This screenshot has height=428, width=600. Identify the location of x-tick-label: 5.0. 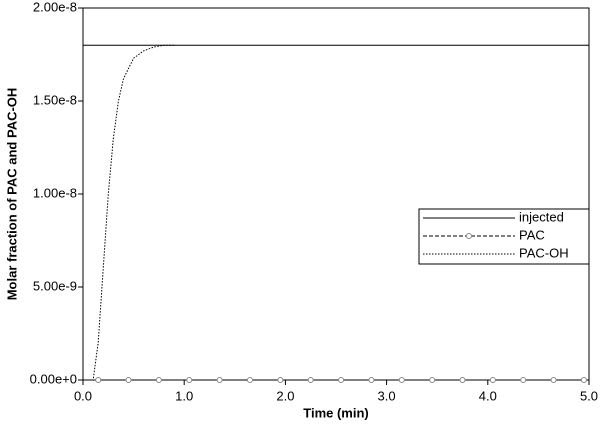
(589, 395).